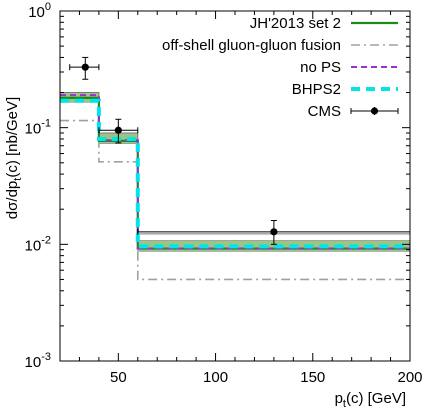  I want to click on y-tick-label-1: 10⁻¹, so click(38, 128).